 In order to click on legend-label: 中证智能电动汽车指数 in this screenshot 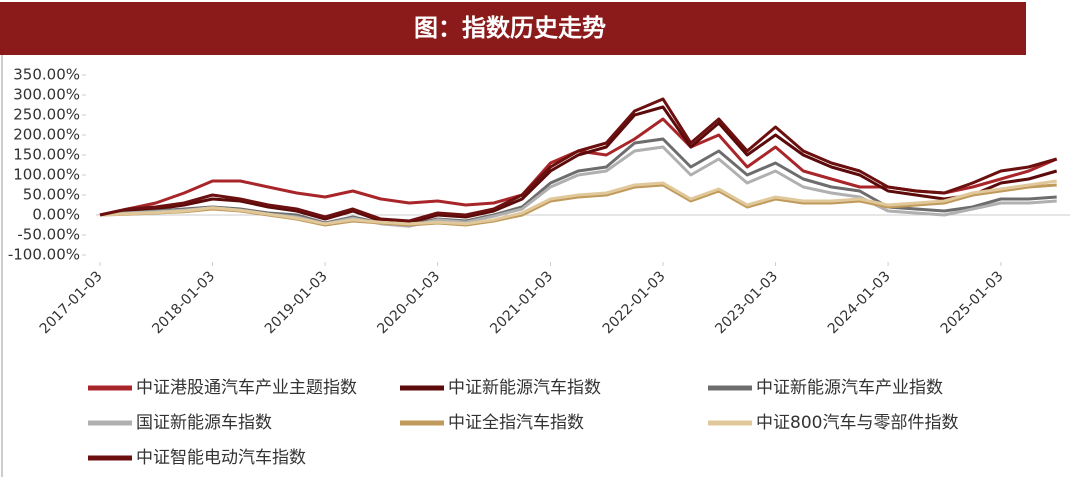, I will do `click(221, 458)`.